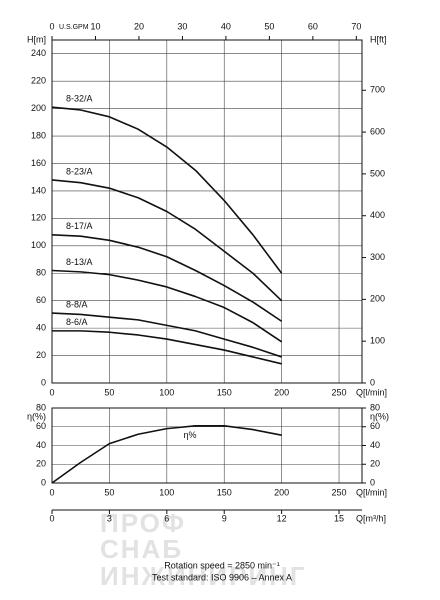 Image resolution: width=440 pixels, height=600 pixels. I want to click on y2-tick-label: 500, so click(377, 173).